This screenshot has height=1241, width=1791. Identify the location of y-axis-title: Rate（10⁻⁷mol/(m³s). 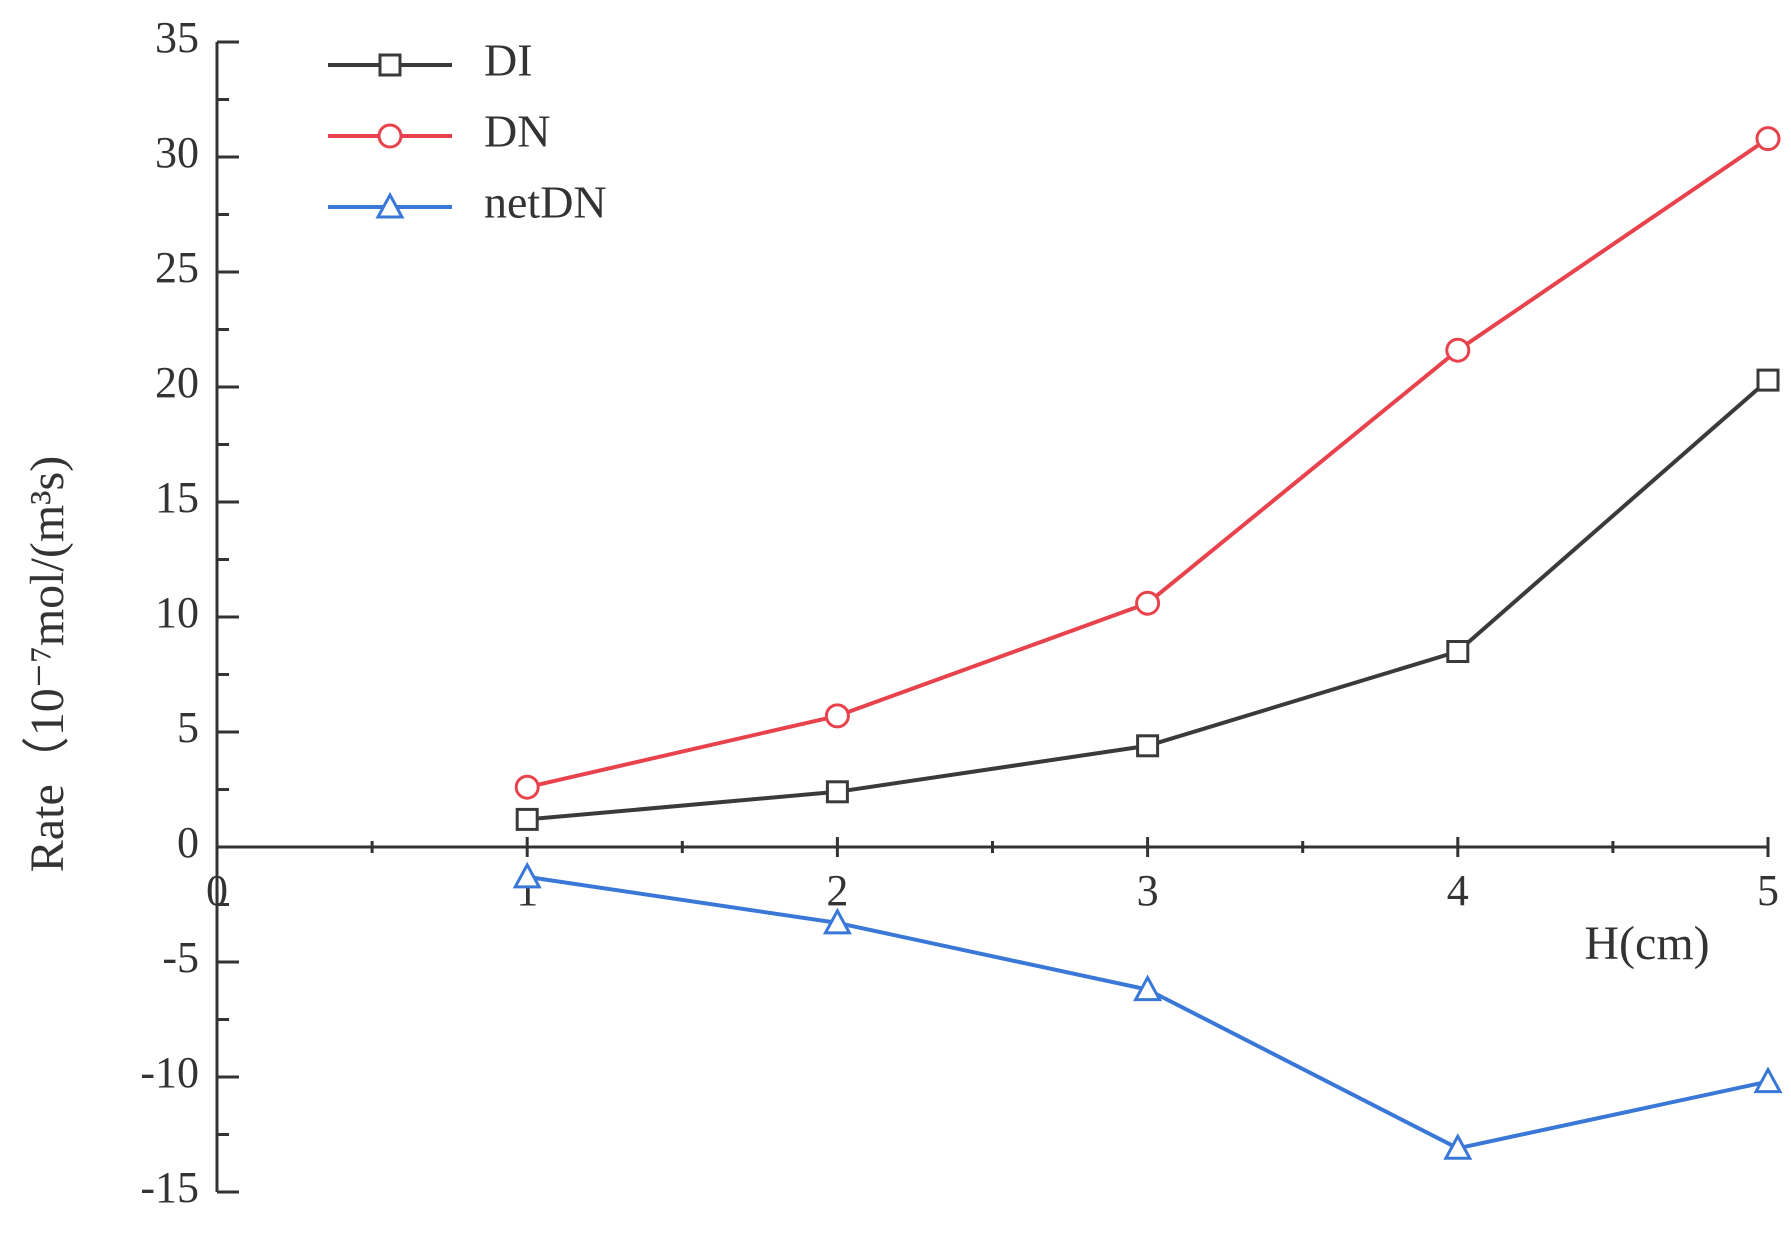
(47, 664).